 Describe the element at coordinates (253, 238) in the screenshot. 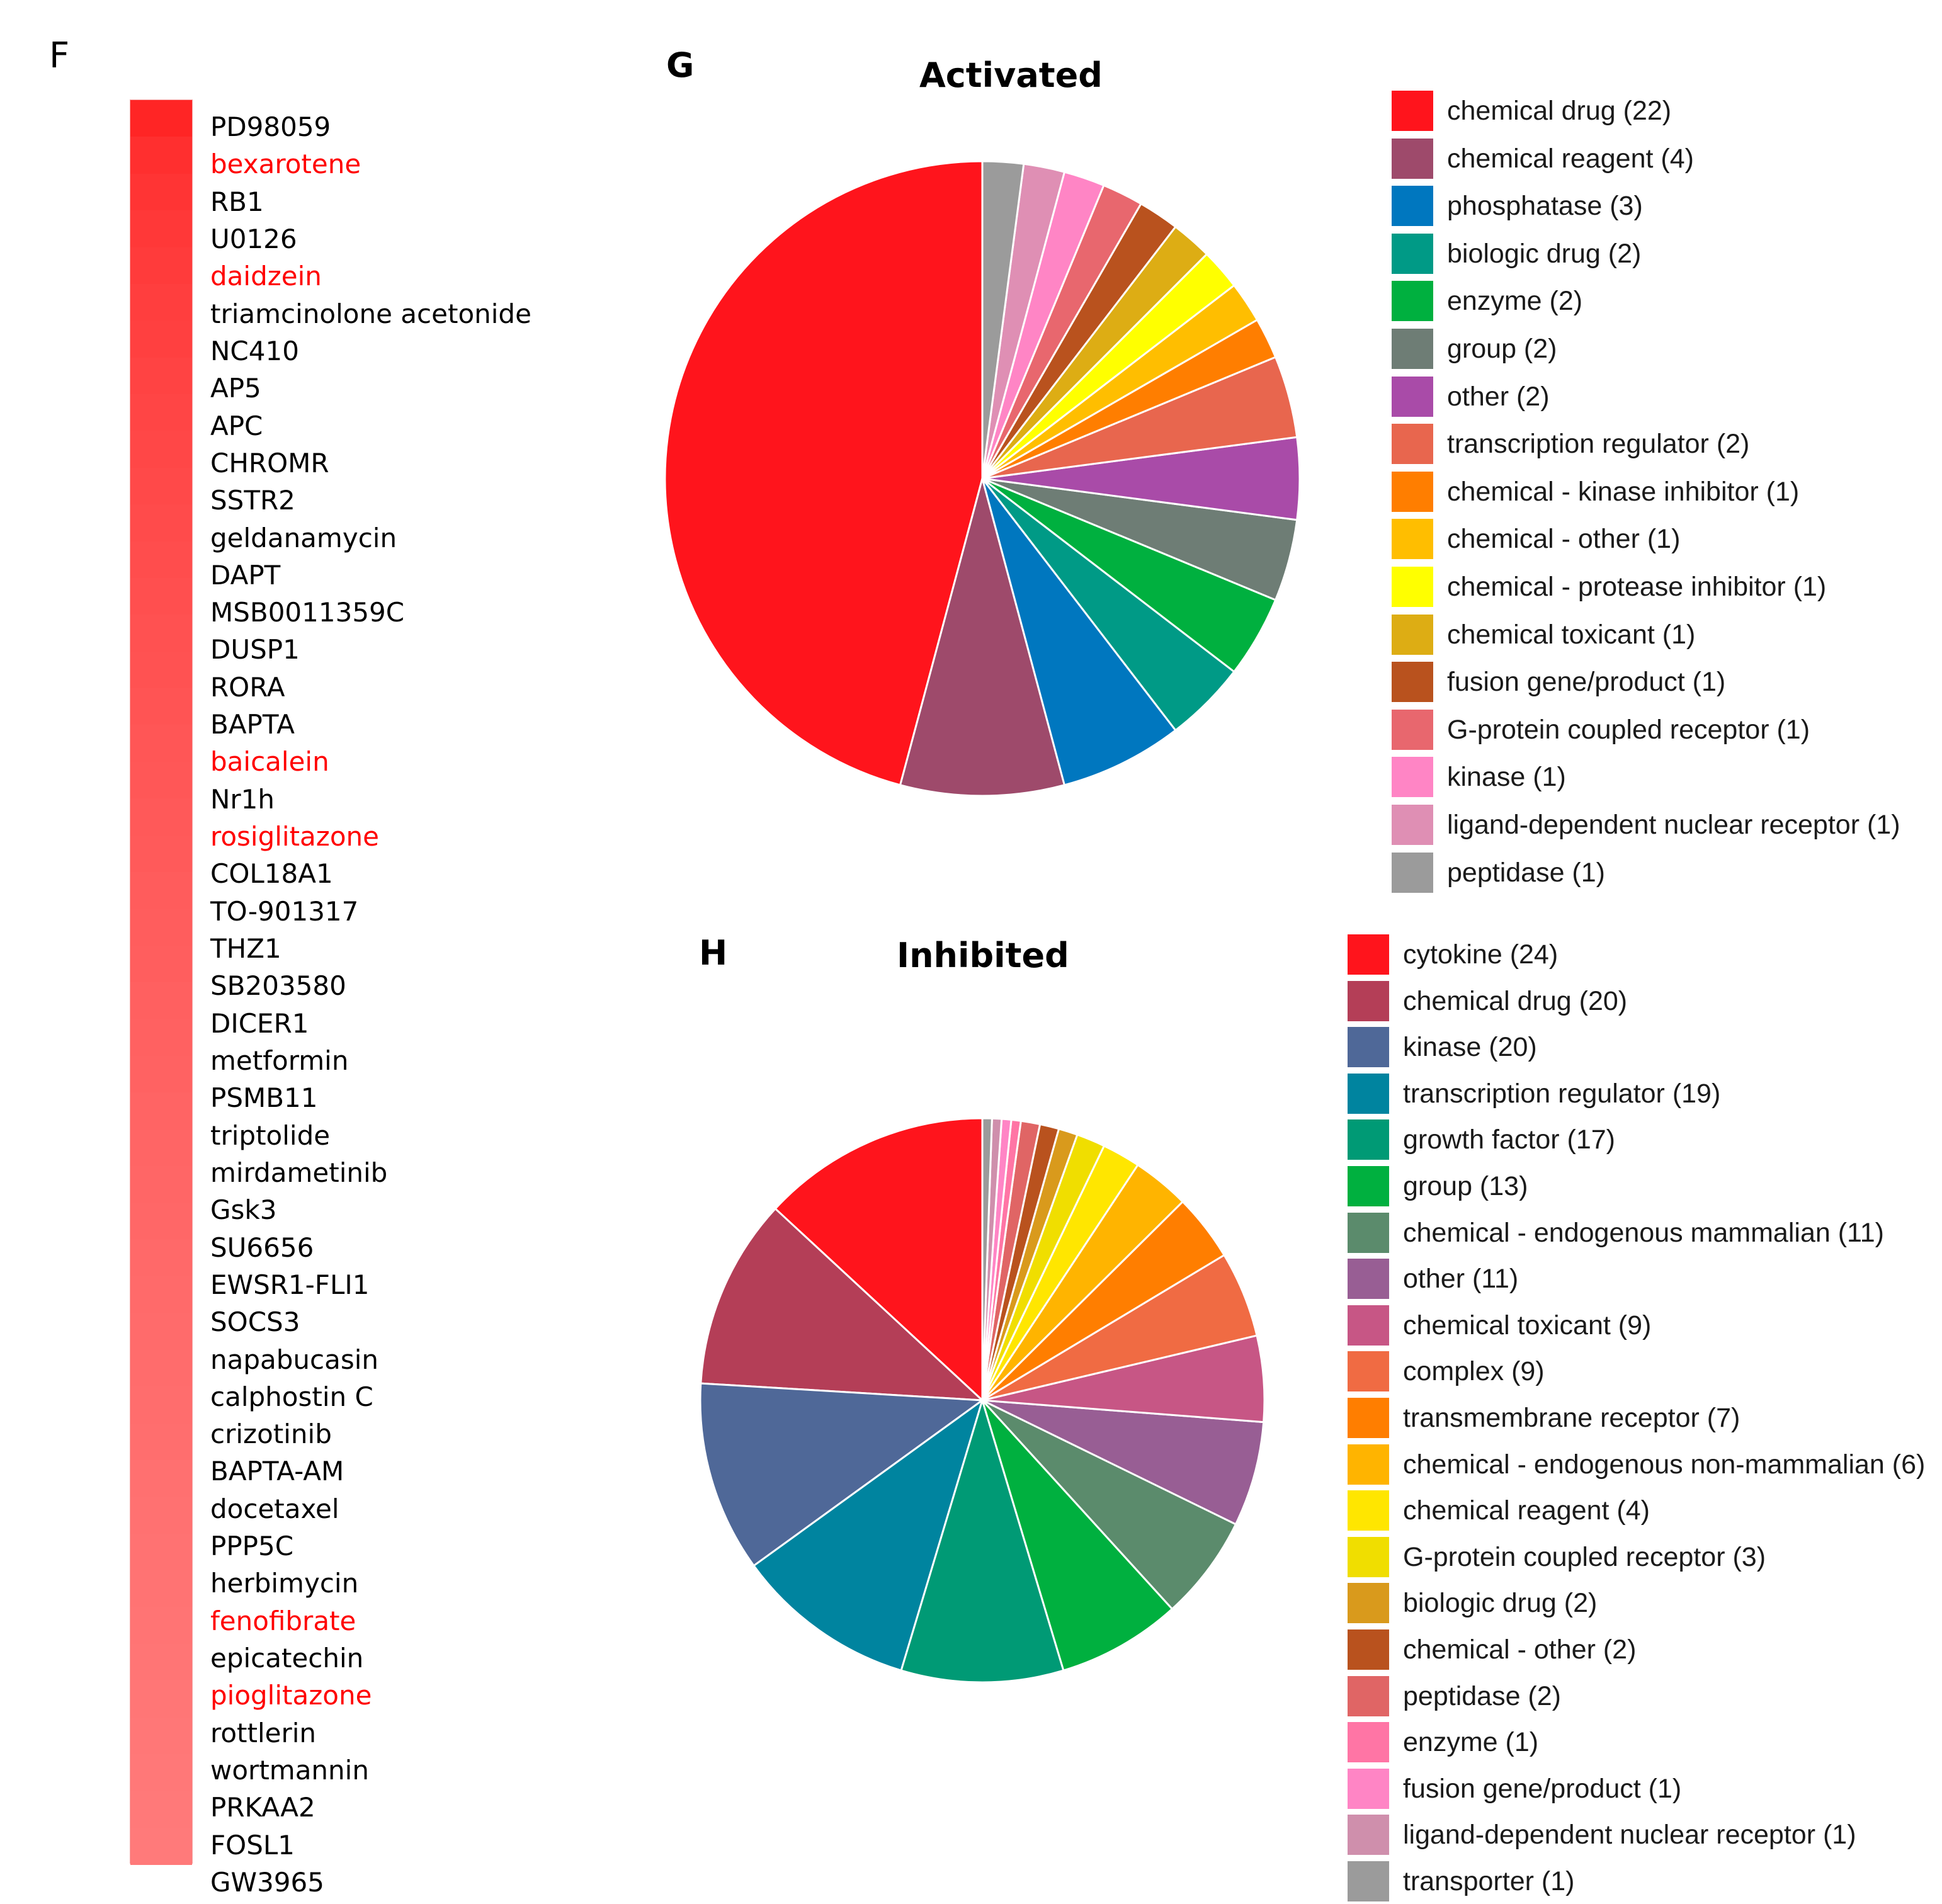

I see `heatmap-label: U0126` at that location.